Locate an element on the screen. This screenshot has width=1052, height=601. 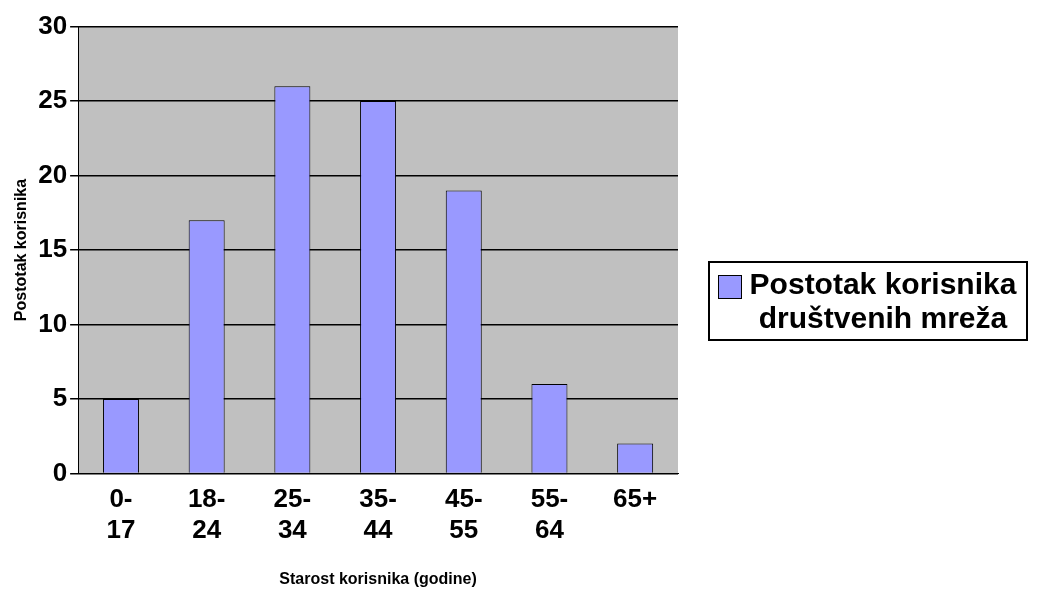
x-tick-label: 0-17 is located at coordinates (121, 514).